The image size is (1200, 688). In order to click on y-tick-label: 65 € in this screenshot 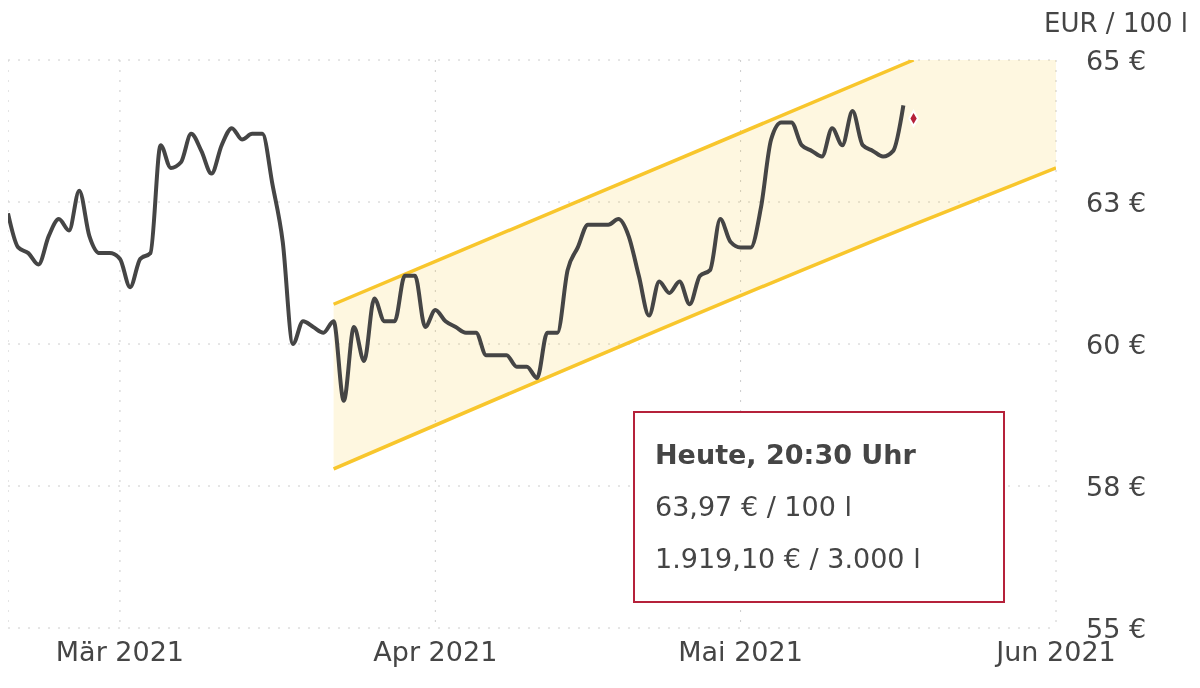, I will do `click(1116, 60)`.